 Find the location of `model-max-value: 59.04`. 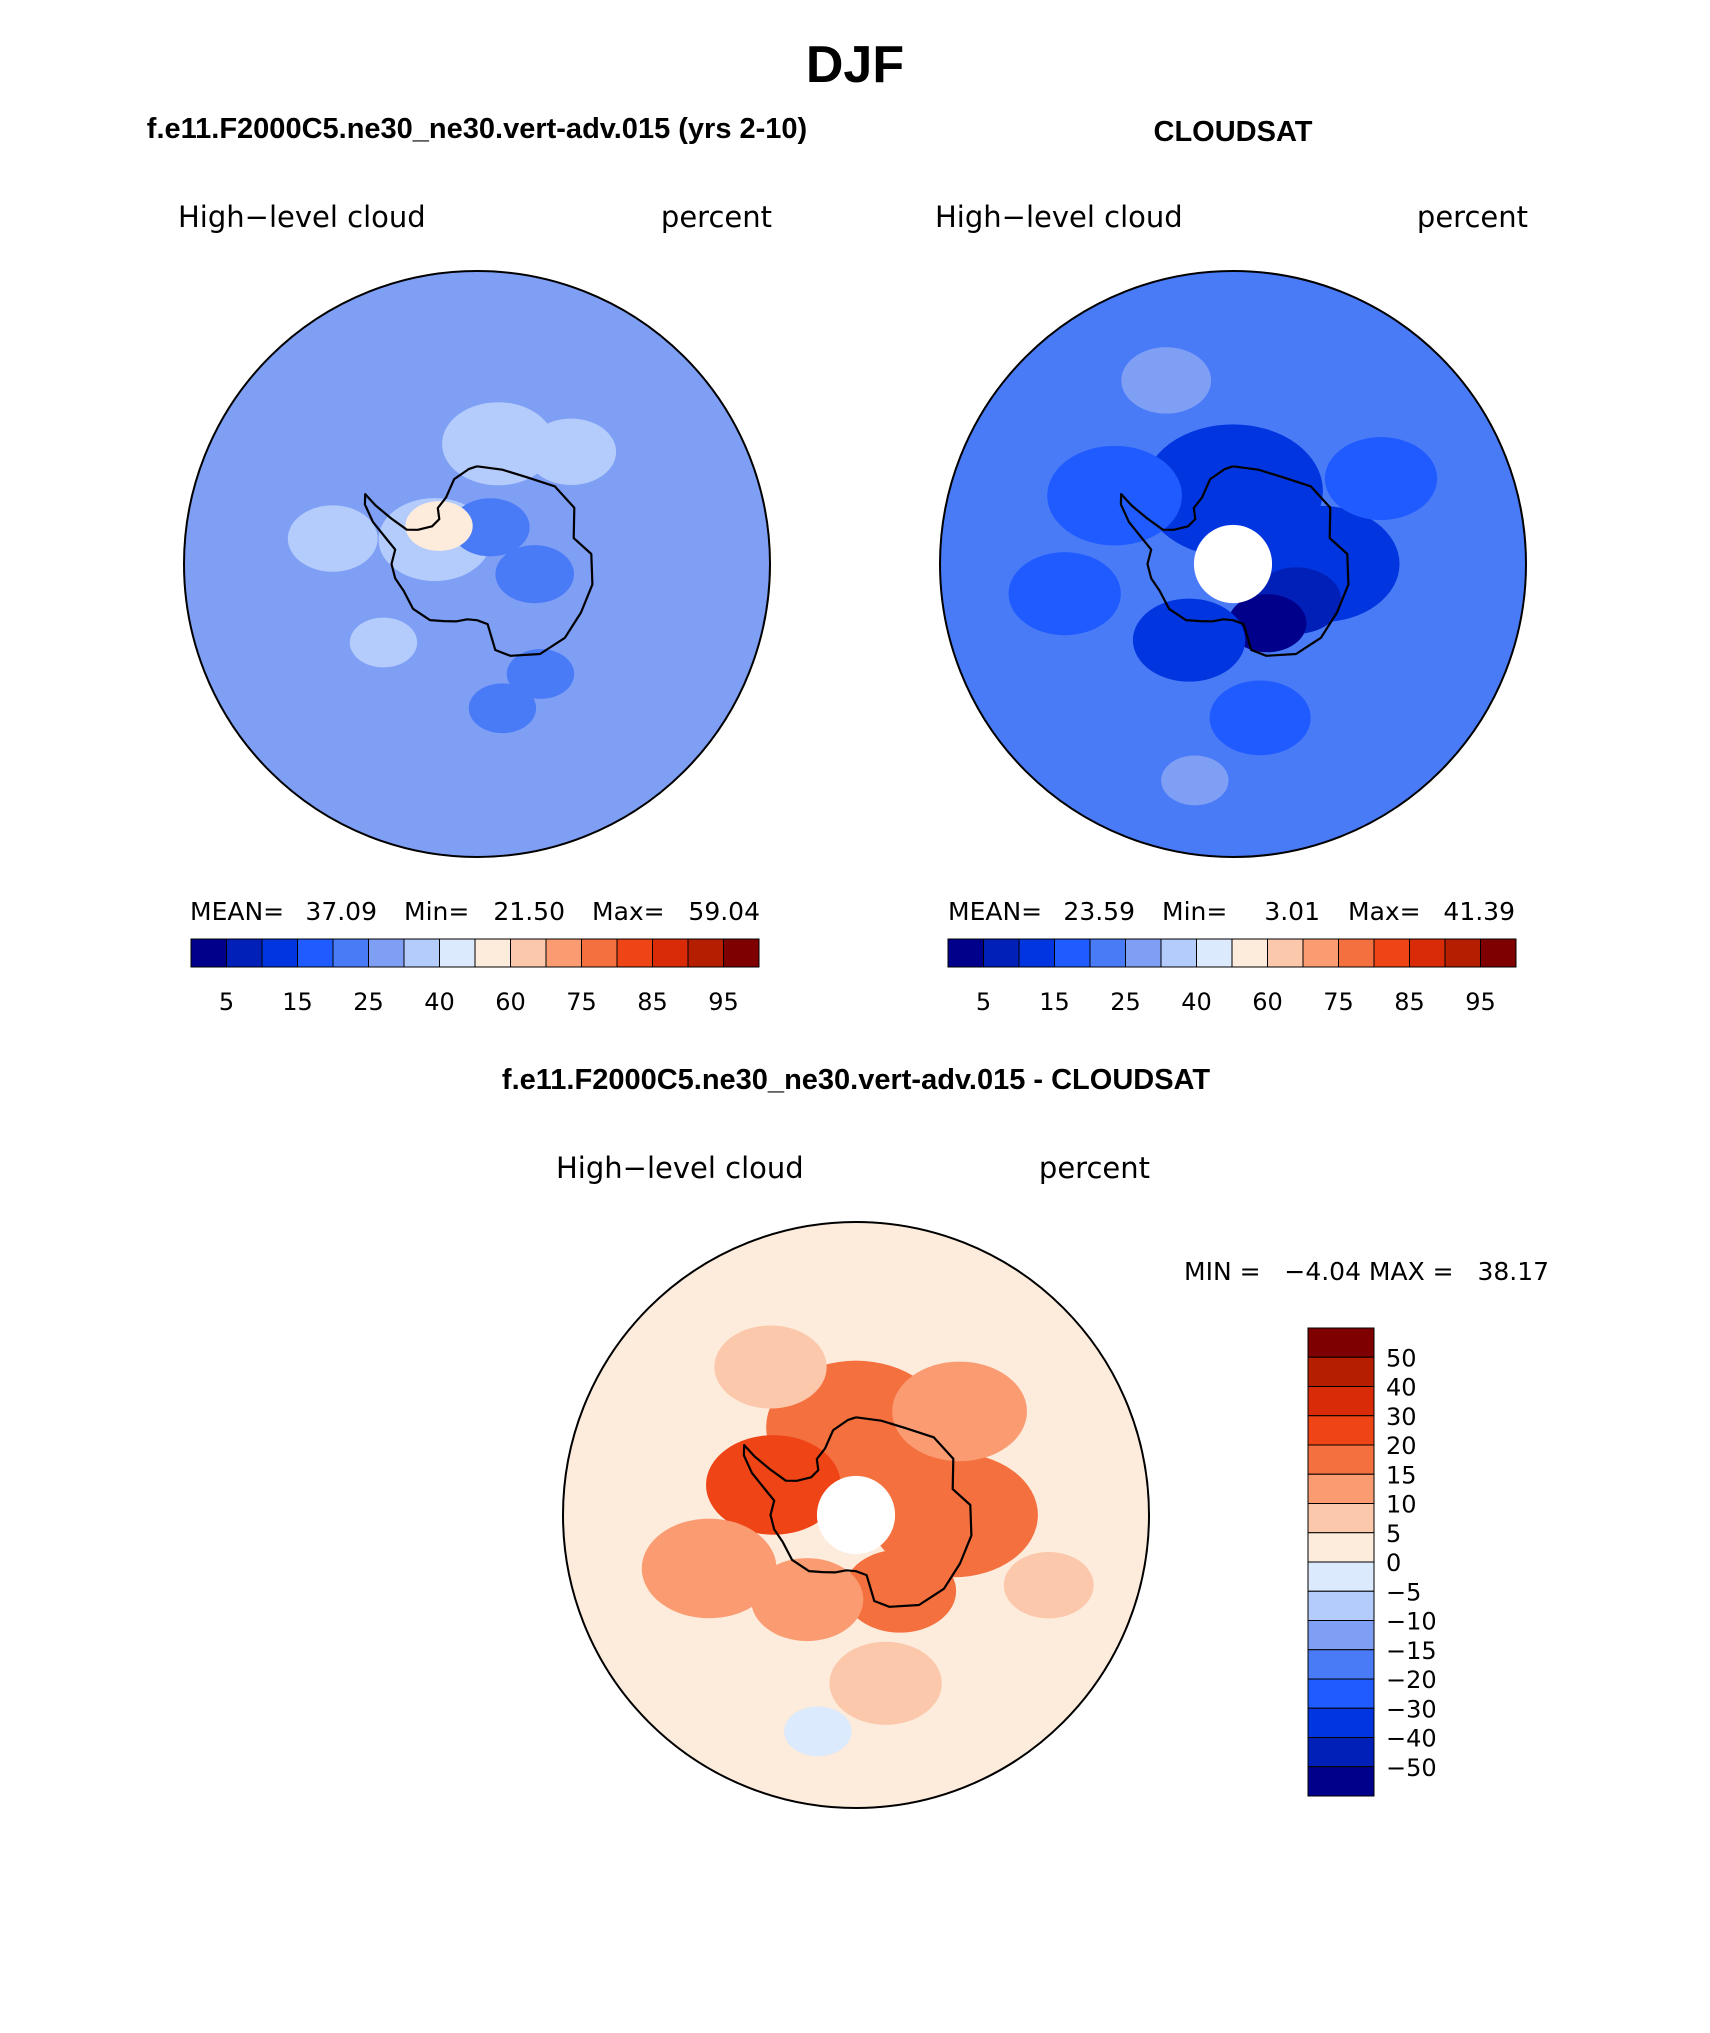

model-max-value: 59.04 is located at coordinates (724, 911).